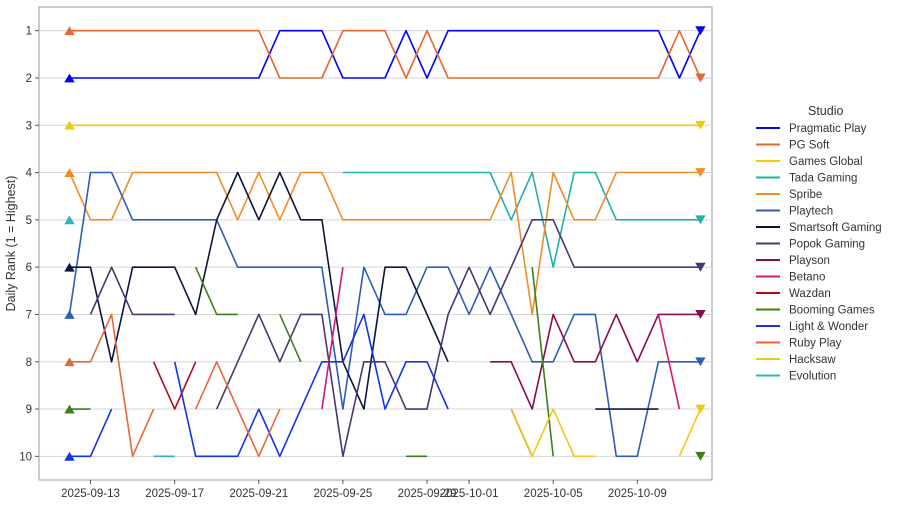  What do you see at coordinates (29, 126) in the screenshot?
I see `y-tick-label: 3` at bounding box center [29, 126].